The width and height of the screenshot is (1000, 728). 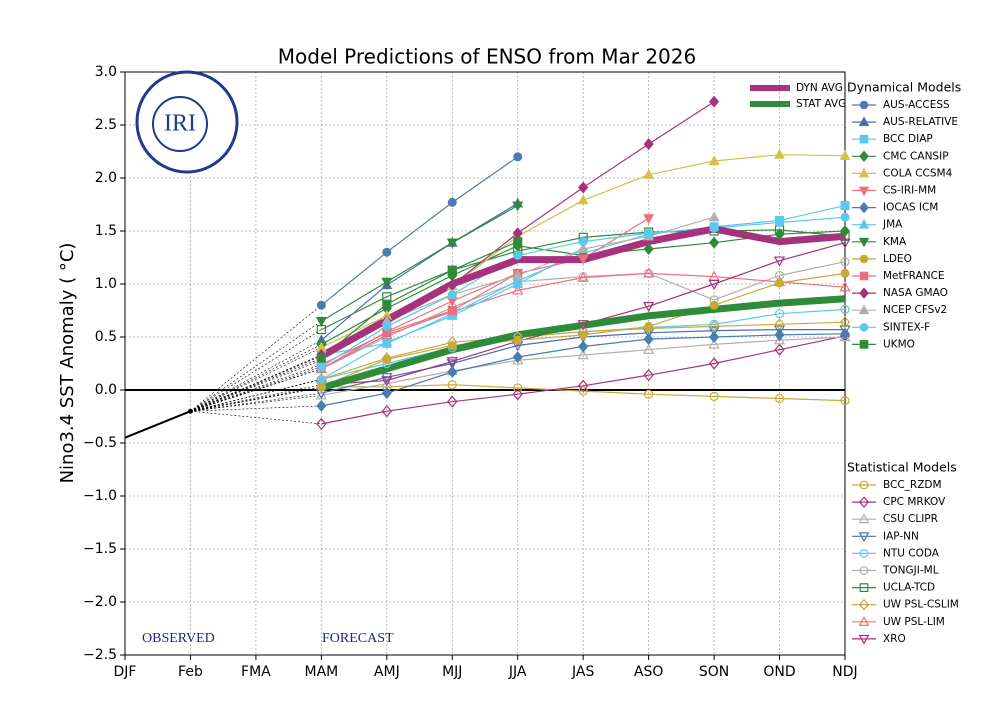 What do you see at coordinates (908, 139) in the screenshot?
I see `legend-label: BCC DIAP` at bounding box center [908, 139].